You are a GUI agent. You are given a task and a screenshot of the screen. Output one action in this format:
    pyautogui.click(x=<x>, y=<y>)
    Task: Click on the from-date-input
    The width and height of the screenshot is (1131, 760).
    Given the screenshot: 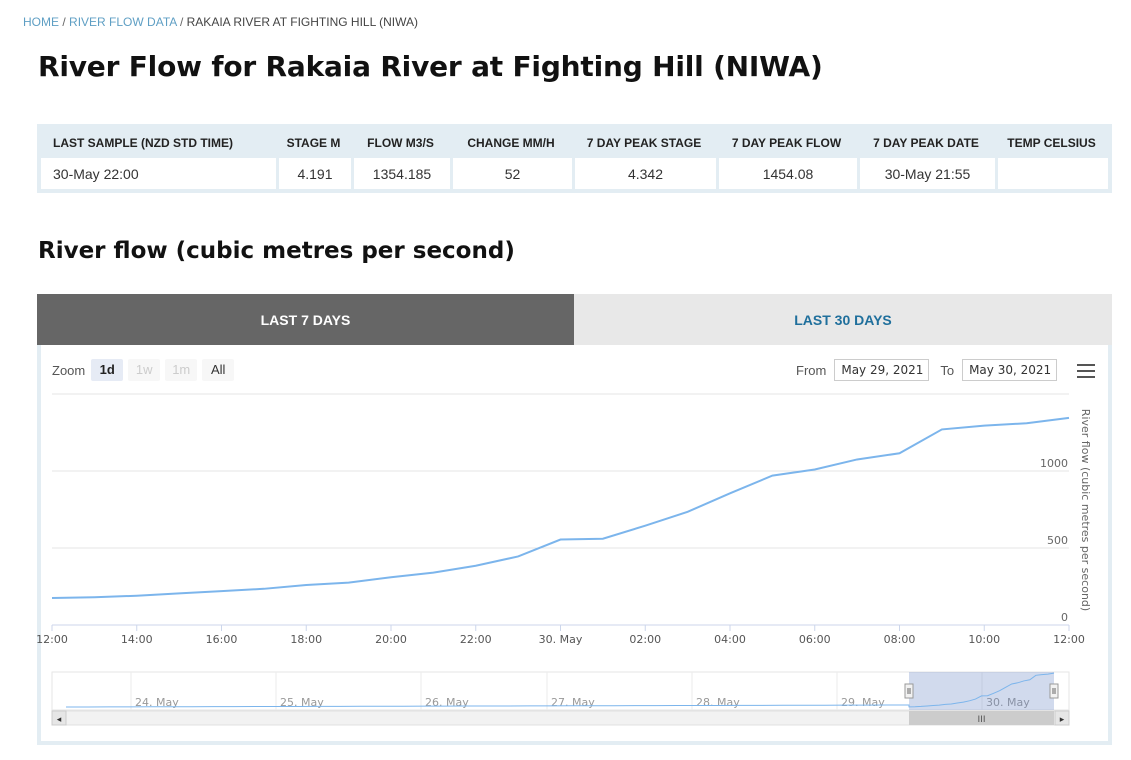 What is the action you would take?
    pyautogui.click(x=882, y=370)
    